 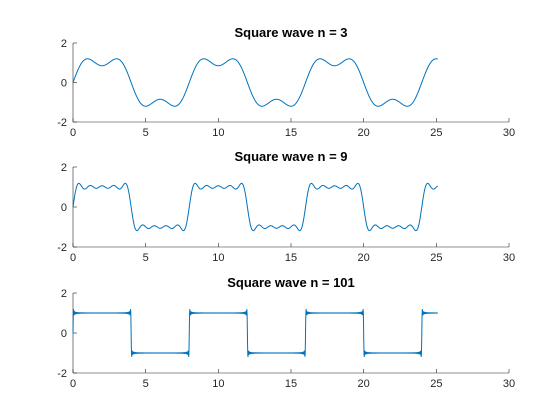 I want to click on chart-title: Square wave n = 101, so click(x=291, y=282).